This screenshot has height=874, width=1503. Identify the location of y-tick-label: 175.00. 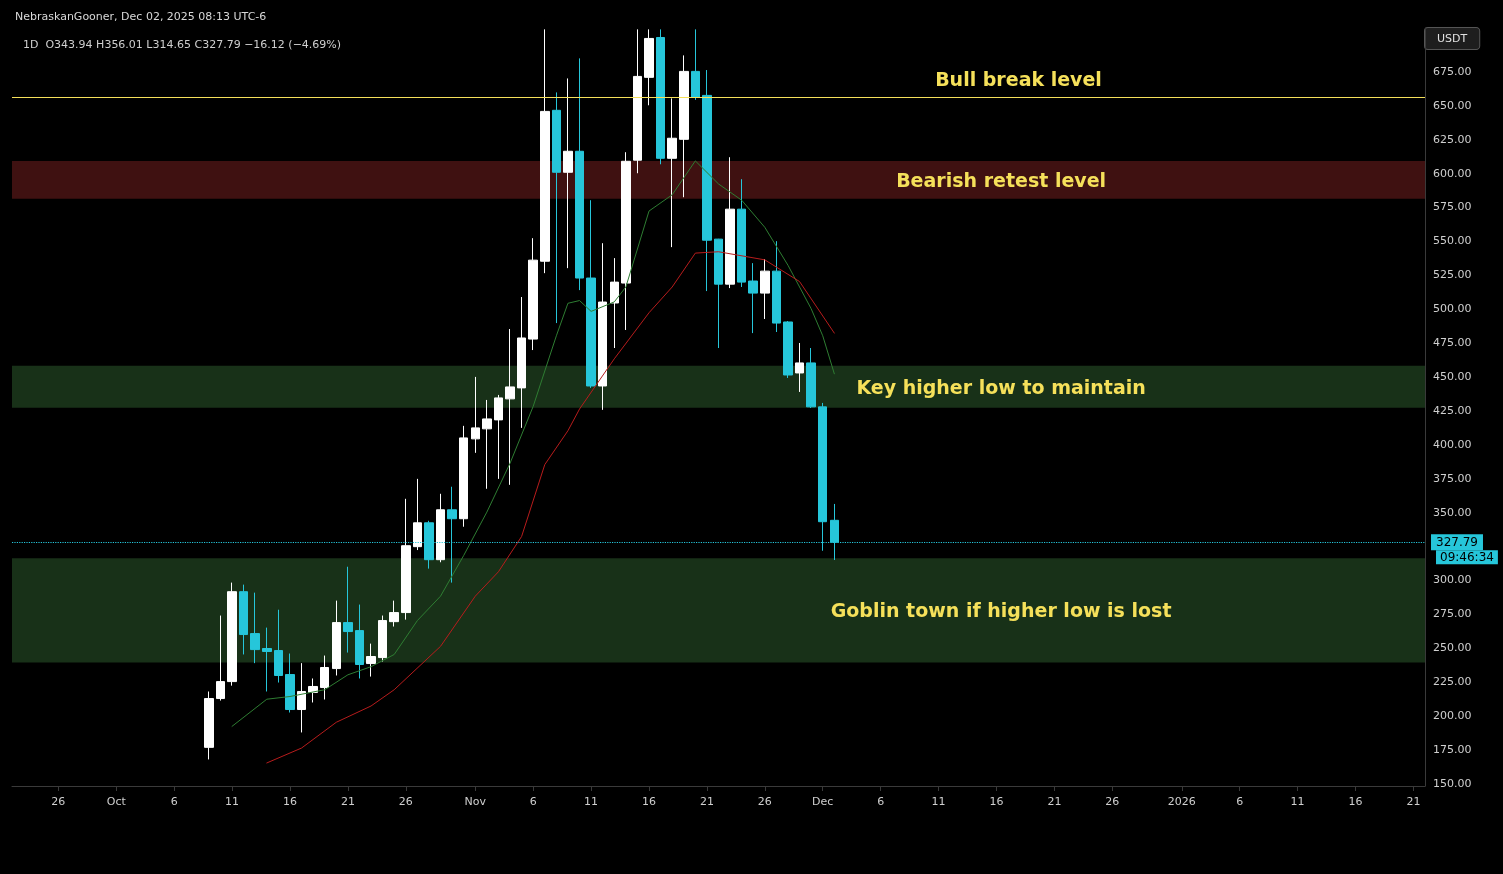
(1452, 749).